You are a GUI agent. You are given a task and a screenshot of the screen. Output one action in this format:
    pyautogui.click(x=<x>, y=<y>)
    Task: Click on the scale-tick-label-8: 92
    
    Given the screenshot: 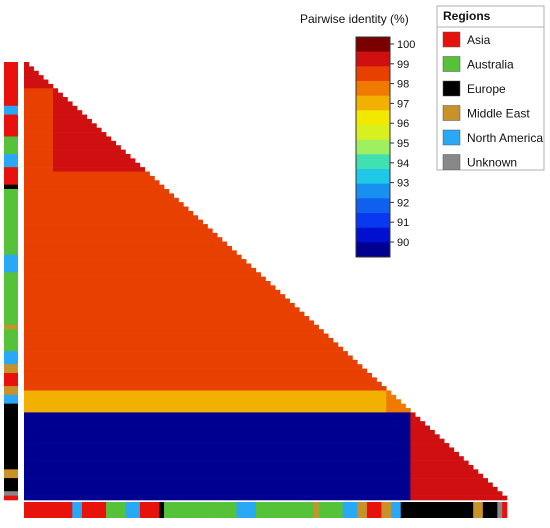 What is the action you would take?
    pyautogui.click(x=403, y=203)
    